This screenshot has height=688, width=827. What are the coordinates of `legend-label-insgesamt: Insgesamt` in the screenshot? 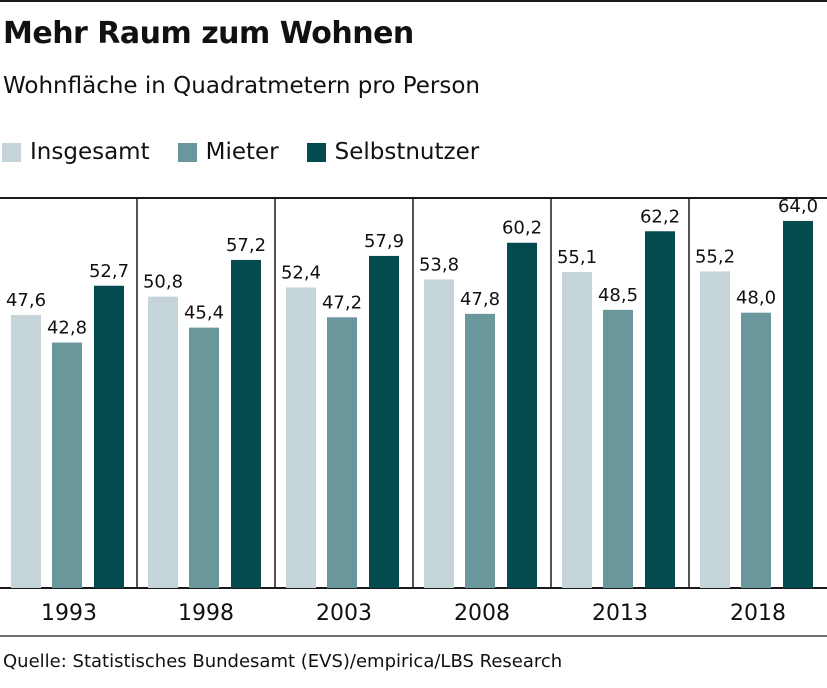 It's located at (90, 152).